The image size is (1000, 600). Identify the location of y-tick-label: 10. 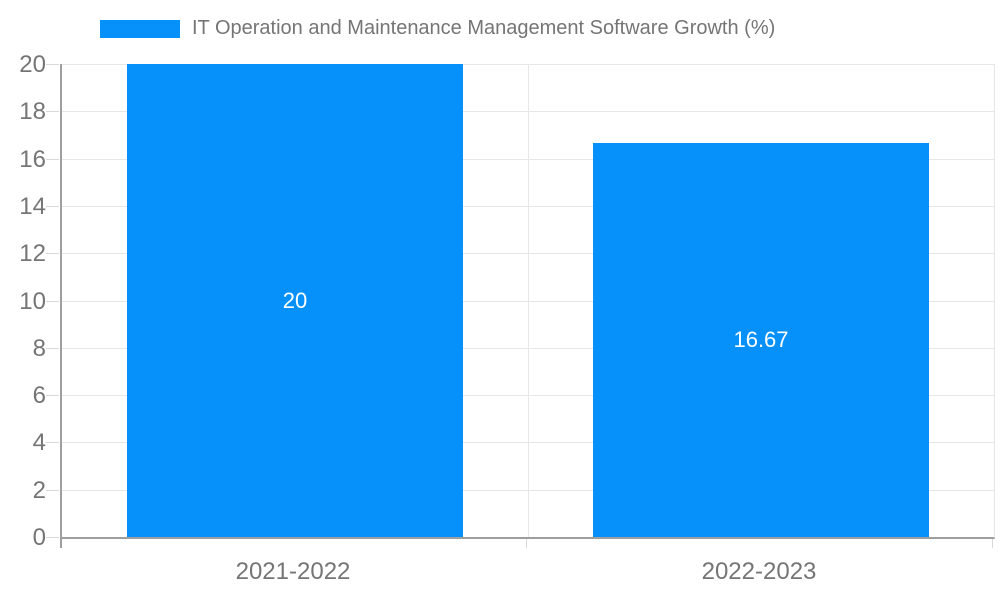
(32, 301).